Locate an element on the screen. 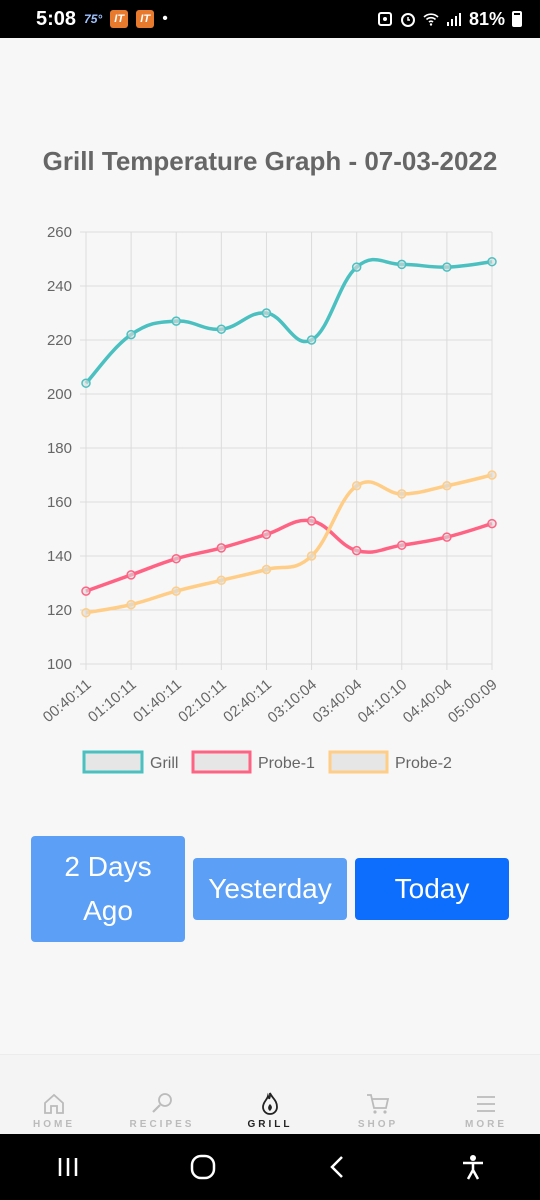 The width and height of the screenshot is (540, 1200). x-tick-label: 03:40:04 is located at coordinates (338, 701).